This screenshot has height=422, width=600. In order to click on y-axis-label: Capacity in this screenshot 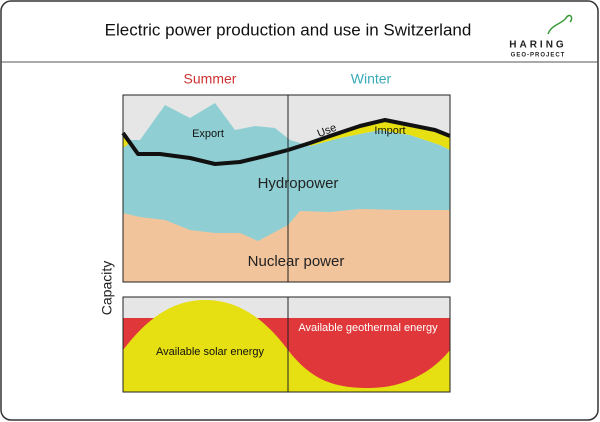, I will do `click(107, 288)`.